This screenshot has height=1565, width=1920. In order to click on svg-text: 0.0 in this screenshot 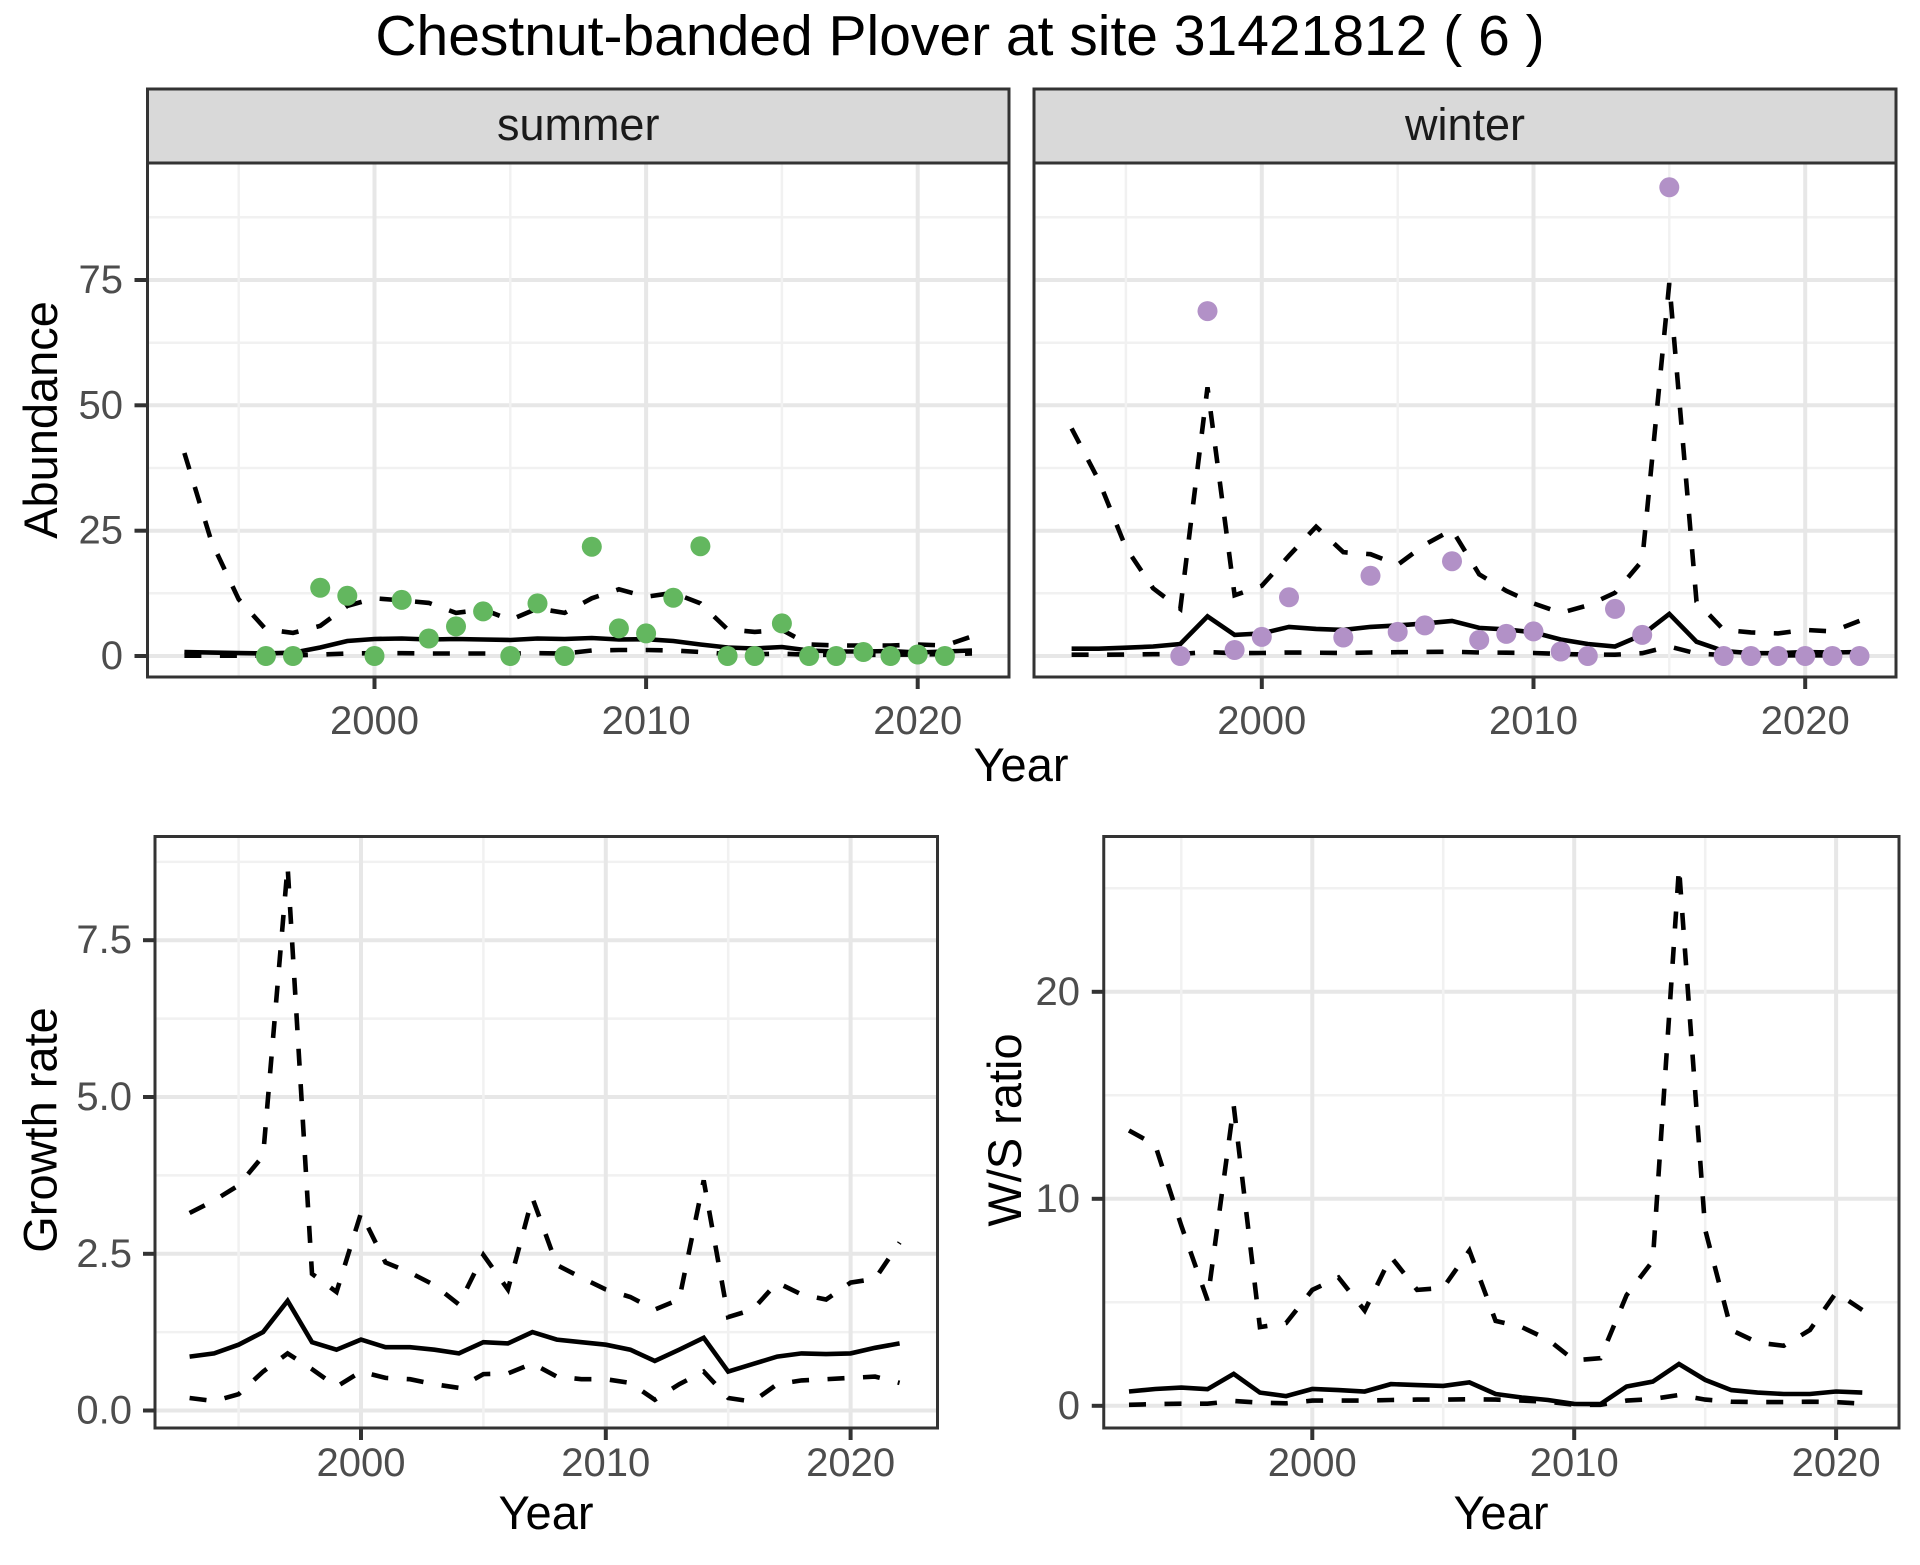, I will do `click(104, 1411)`.